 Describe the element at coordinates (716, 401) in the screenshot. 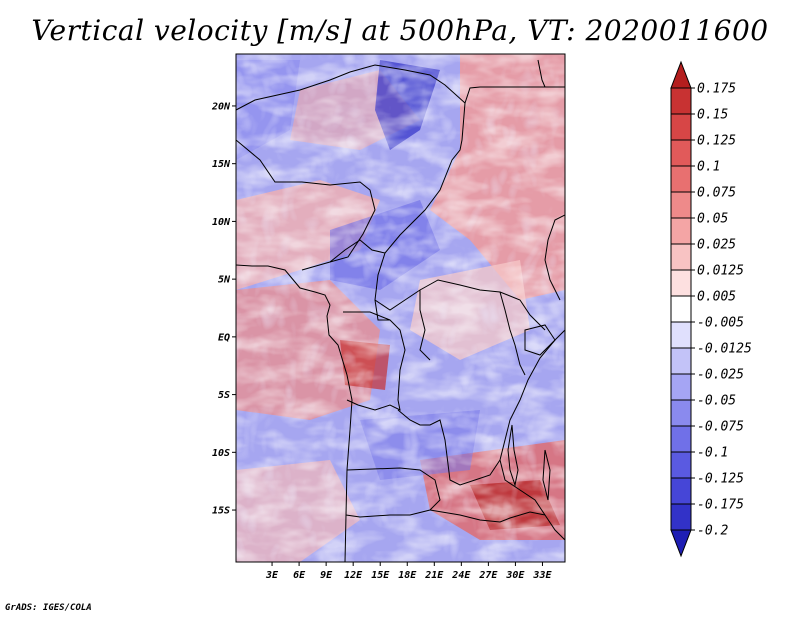

I see `colorbar-label: -0.05` at that location.